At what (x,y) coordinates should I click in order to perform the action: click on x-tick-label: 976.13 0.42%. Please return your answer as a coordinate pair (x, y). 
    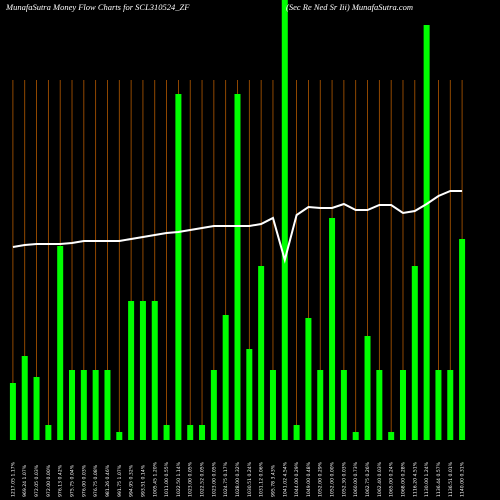
    Looking at the image, I should click on (61, 480).